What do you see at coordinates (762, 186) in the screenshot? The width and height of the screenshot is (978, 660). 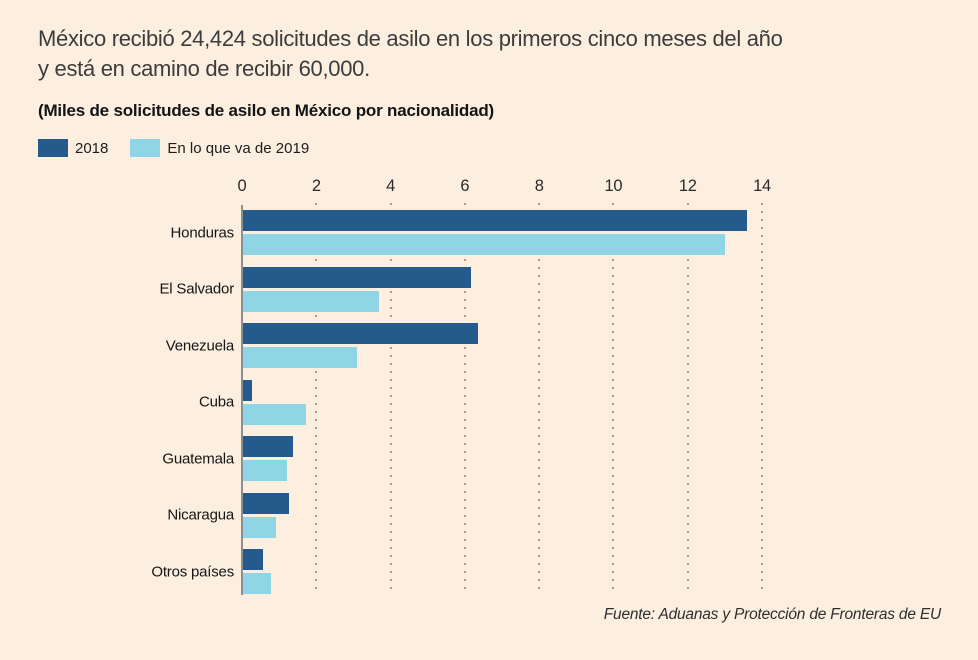 I see `x-tick-label: 14` at bounding box center [762, 186].